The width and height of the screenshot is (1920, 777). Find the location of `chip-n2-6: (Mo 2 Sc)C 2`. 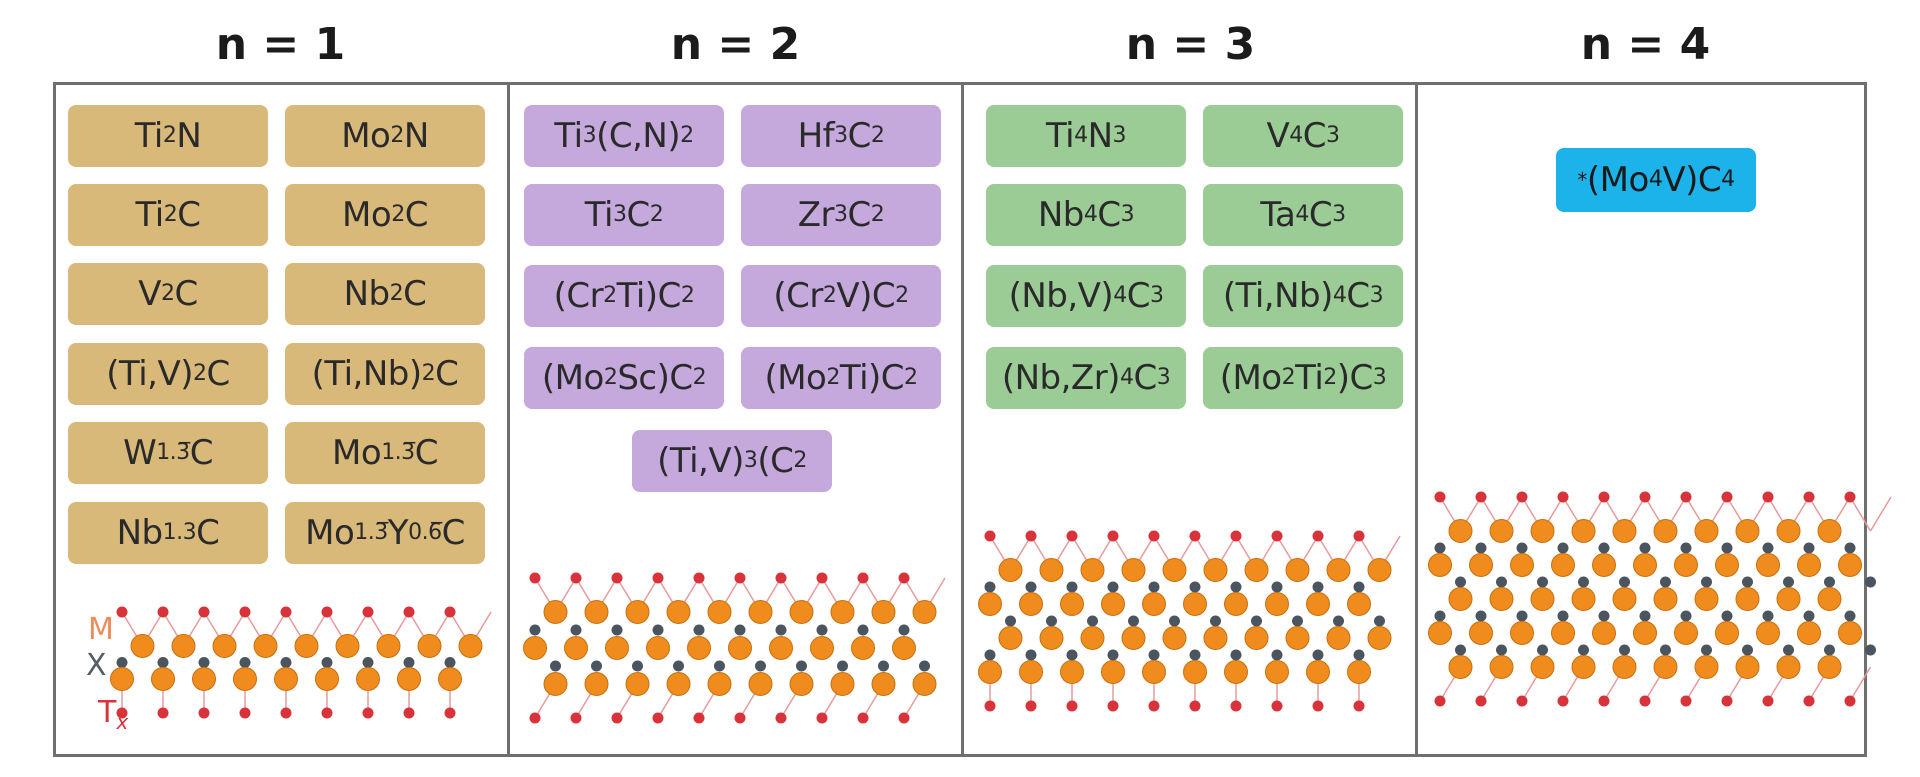

chip-n2-6: (Mo 2 Sc)C 2 is located at coordinates (624, 378).